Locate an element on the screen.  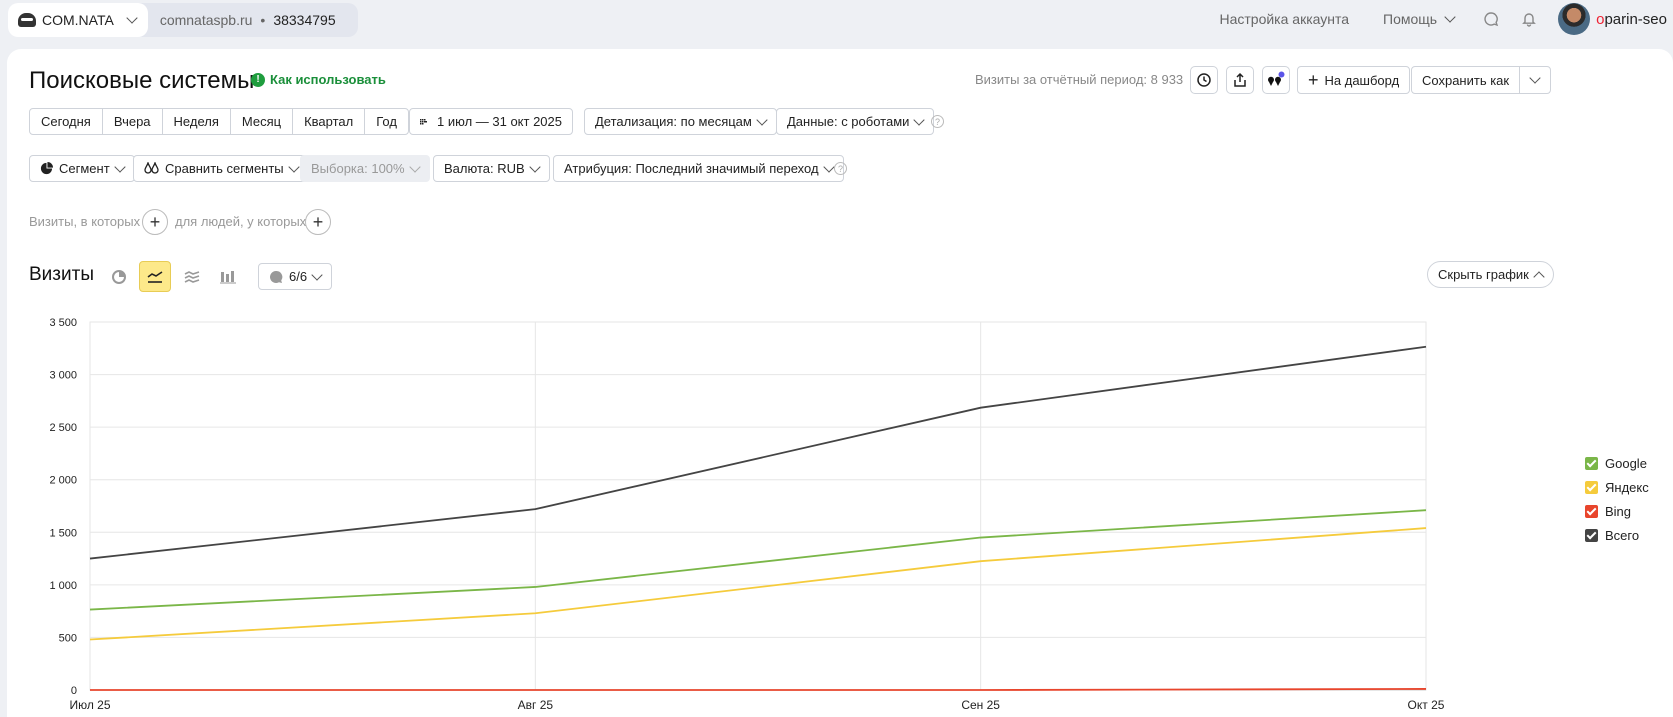
add-visit-condition-button: + is located at coordinates (155, 222).